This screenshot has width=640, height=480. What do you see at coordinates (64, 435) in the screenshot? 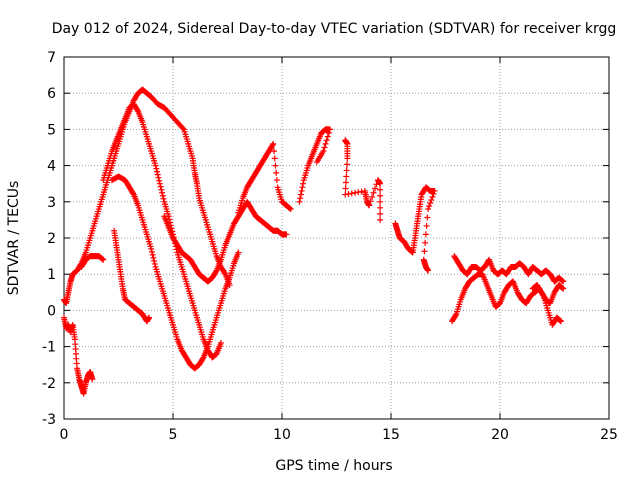
I see `x-tick-label: 0` at bounding box center [64, 435].